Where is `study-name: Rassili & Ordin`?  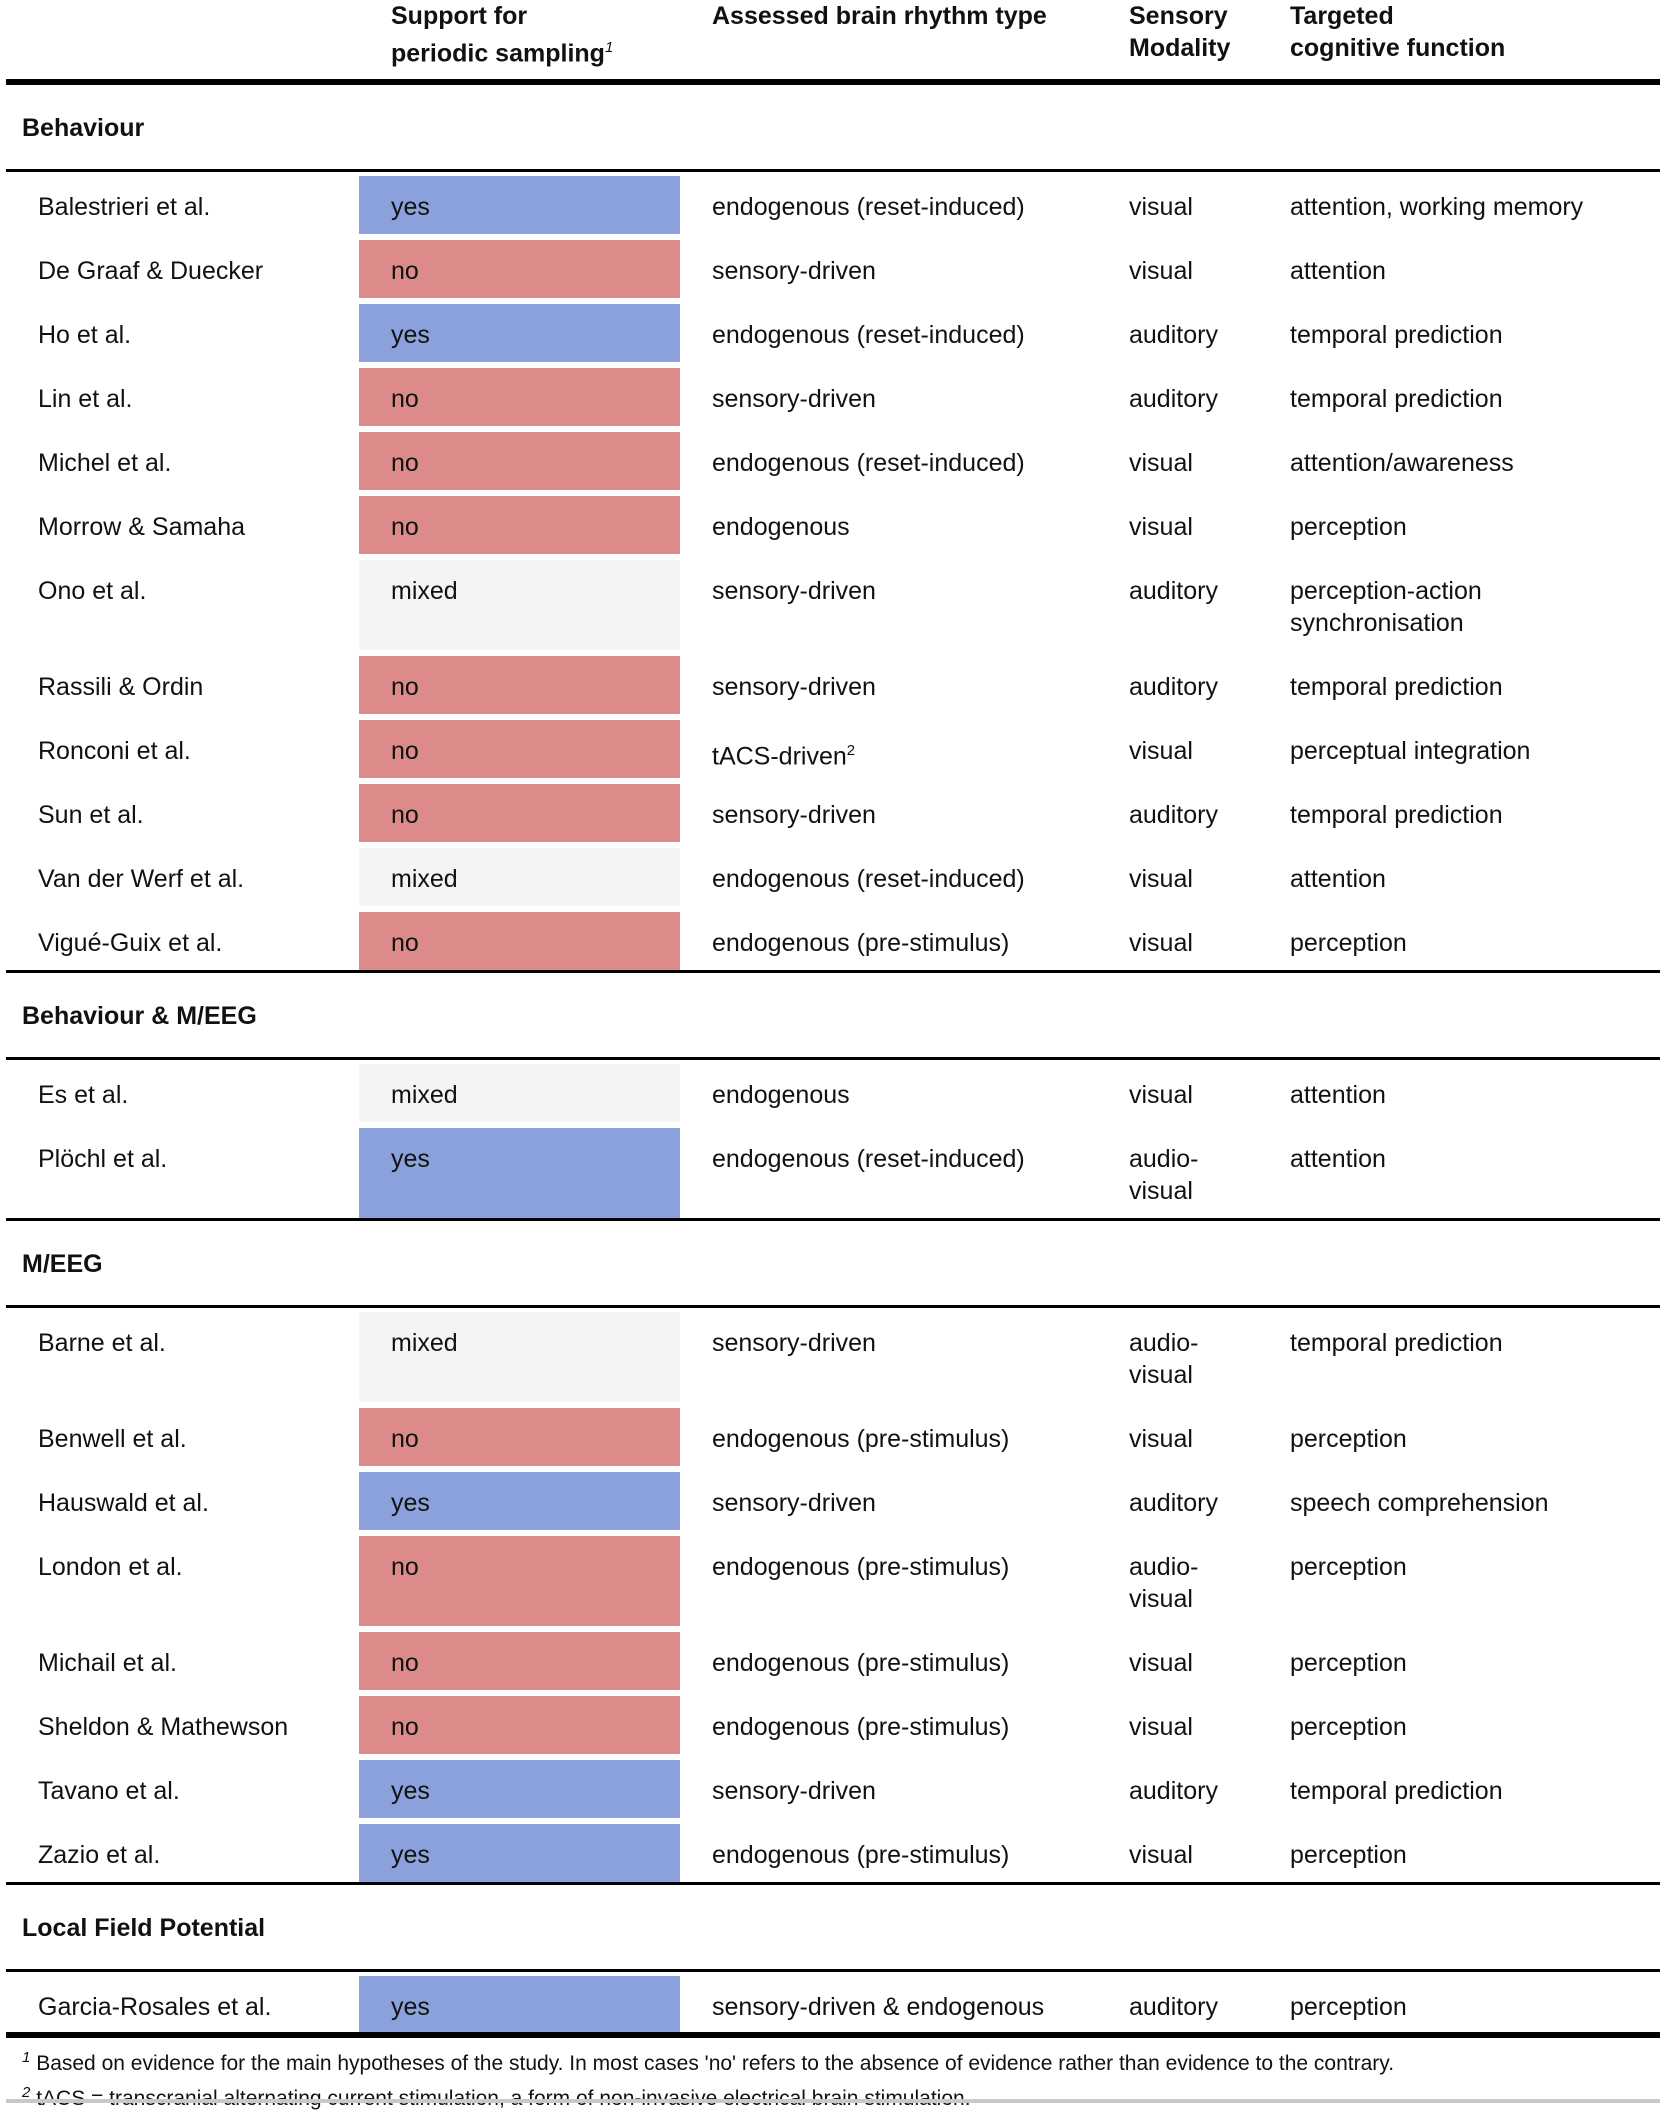
study-name: Rassili & Ordin is located at coordinates (121, 687).